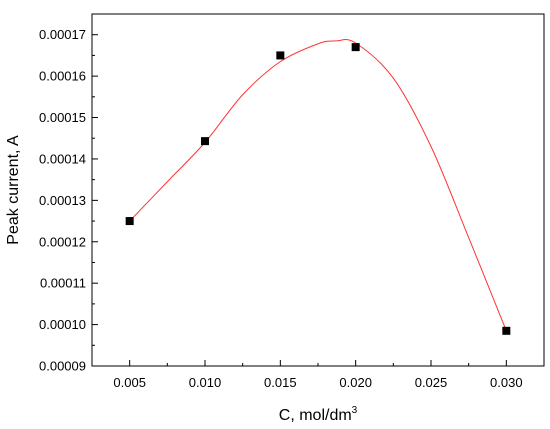 The width and height of the screenshot is (550, 429). I want to click on x-tick-label: 0.030, so click(506, 382).